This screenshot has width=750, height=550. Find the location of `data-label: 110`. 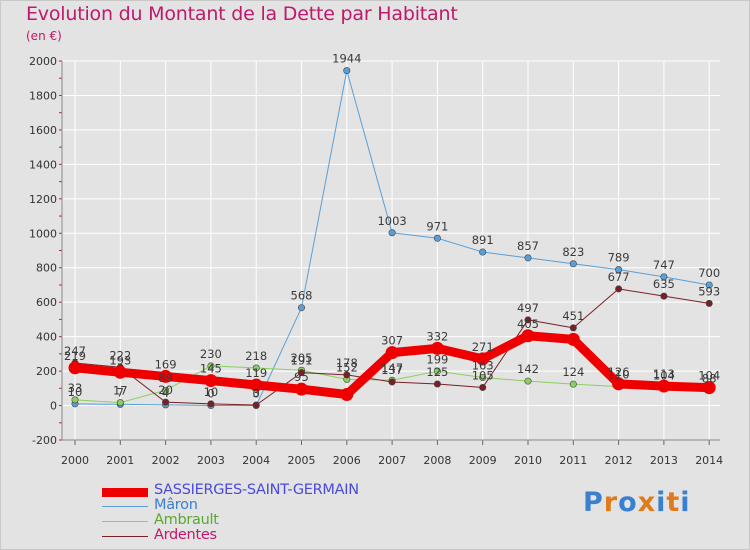

data-label: 110 is located at coordinates (619, 375).